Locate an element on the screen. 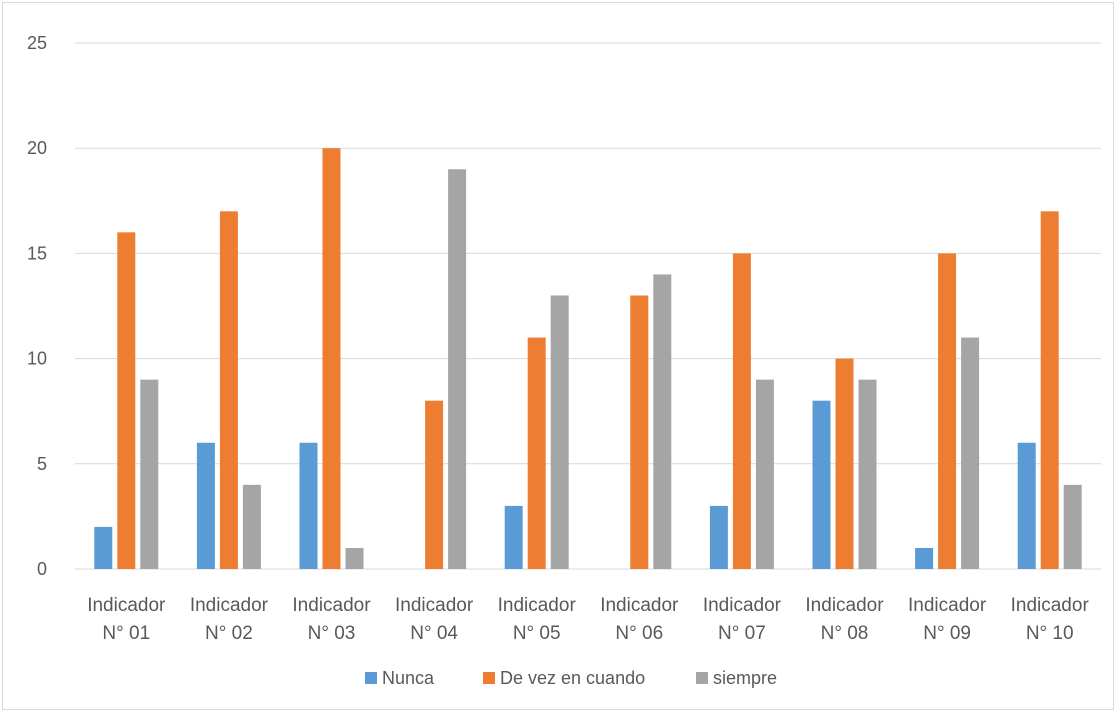  y-tick-label: 25 is located at coordinates (37, 43).